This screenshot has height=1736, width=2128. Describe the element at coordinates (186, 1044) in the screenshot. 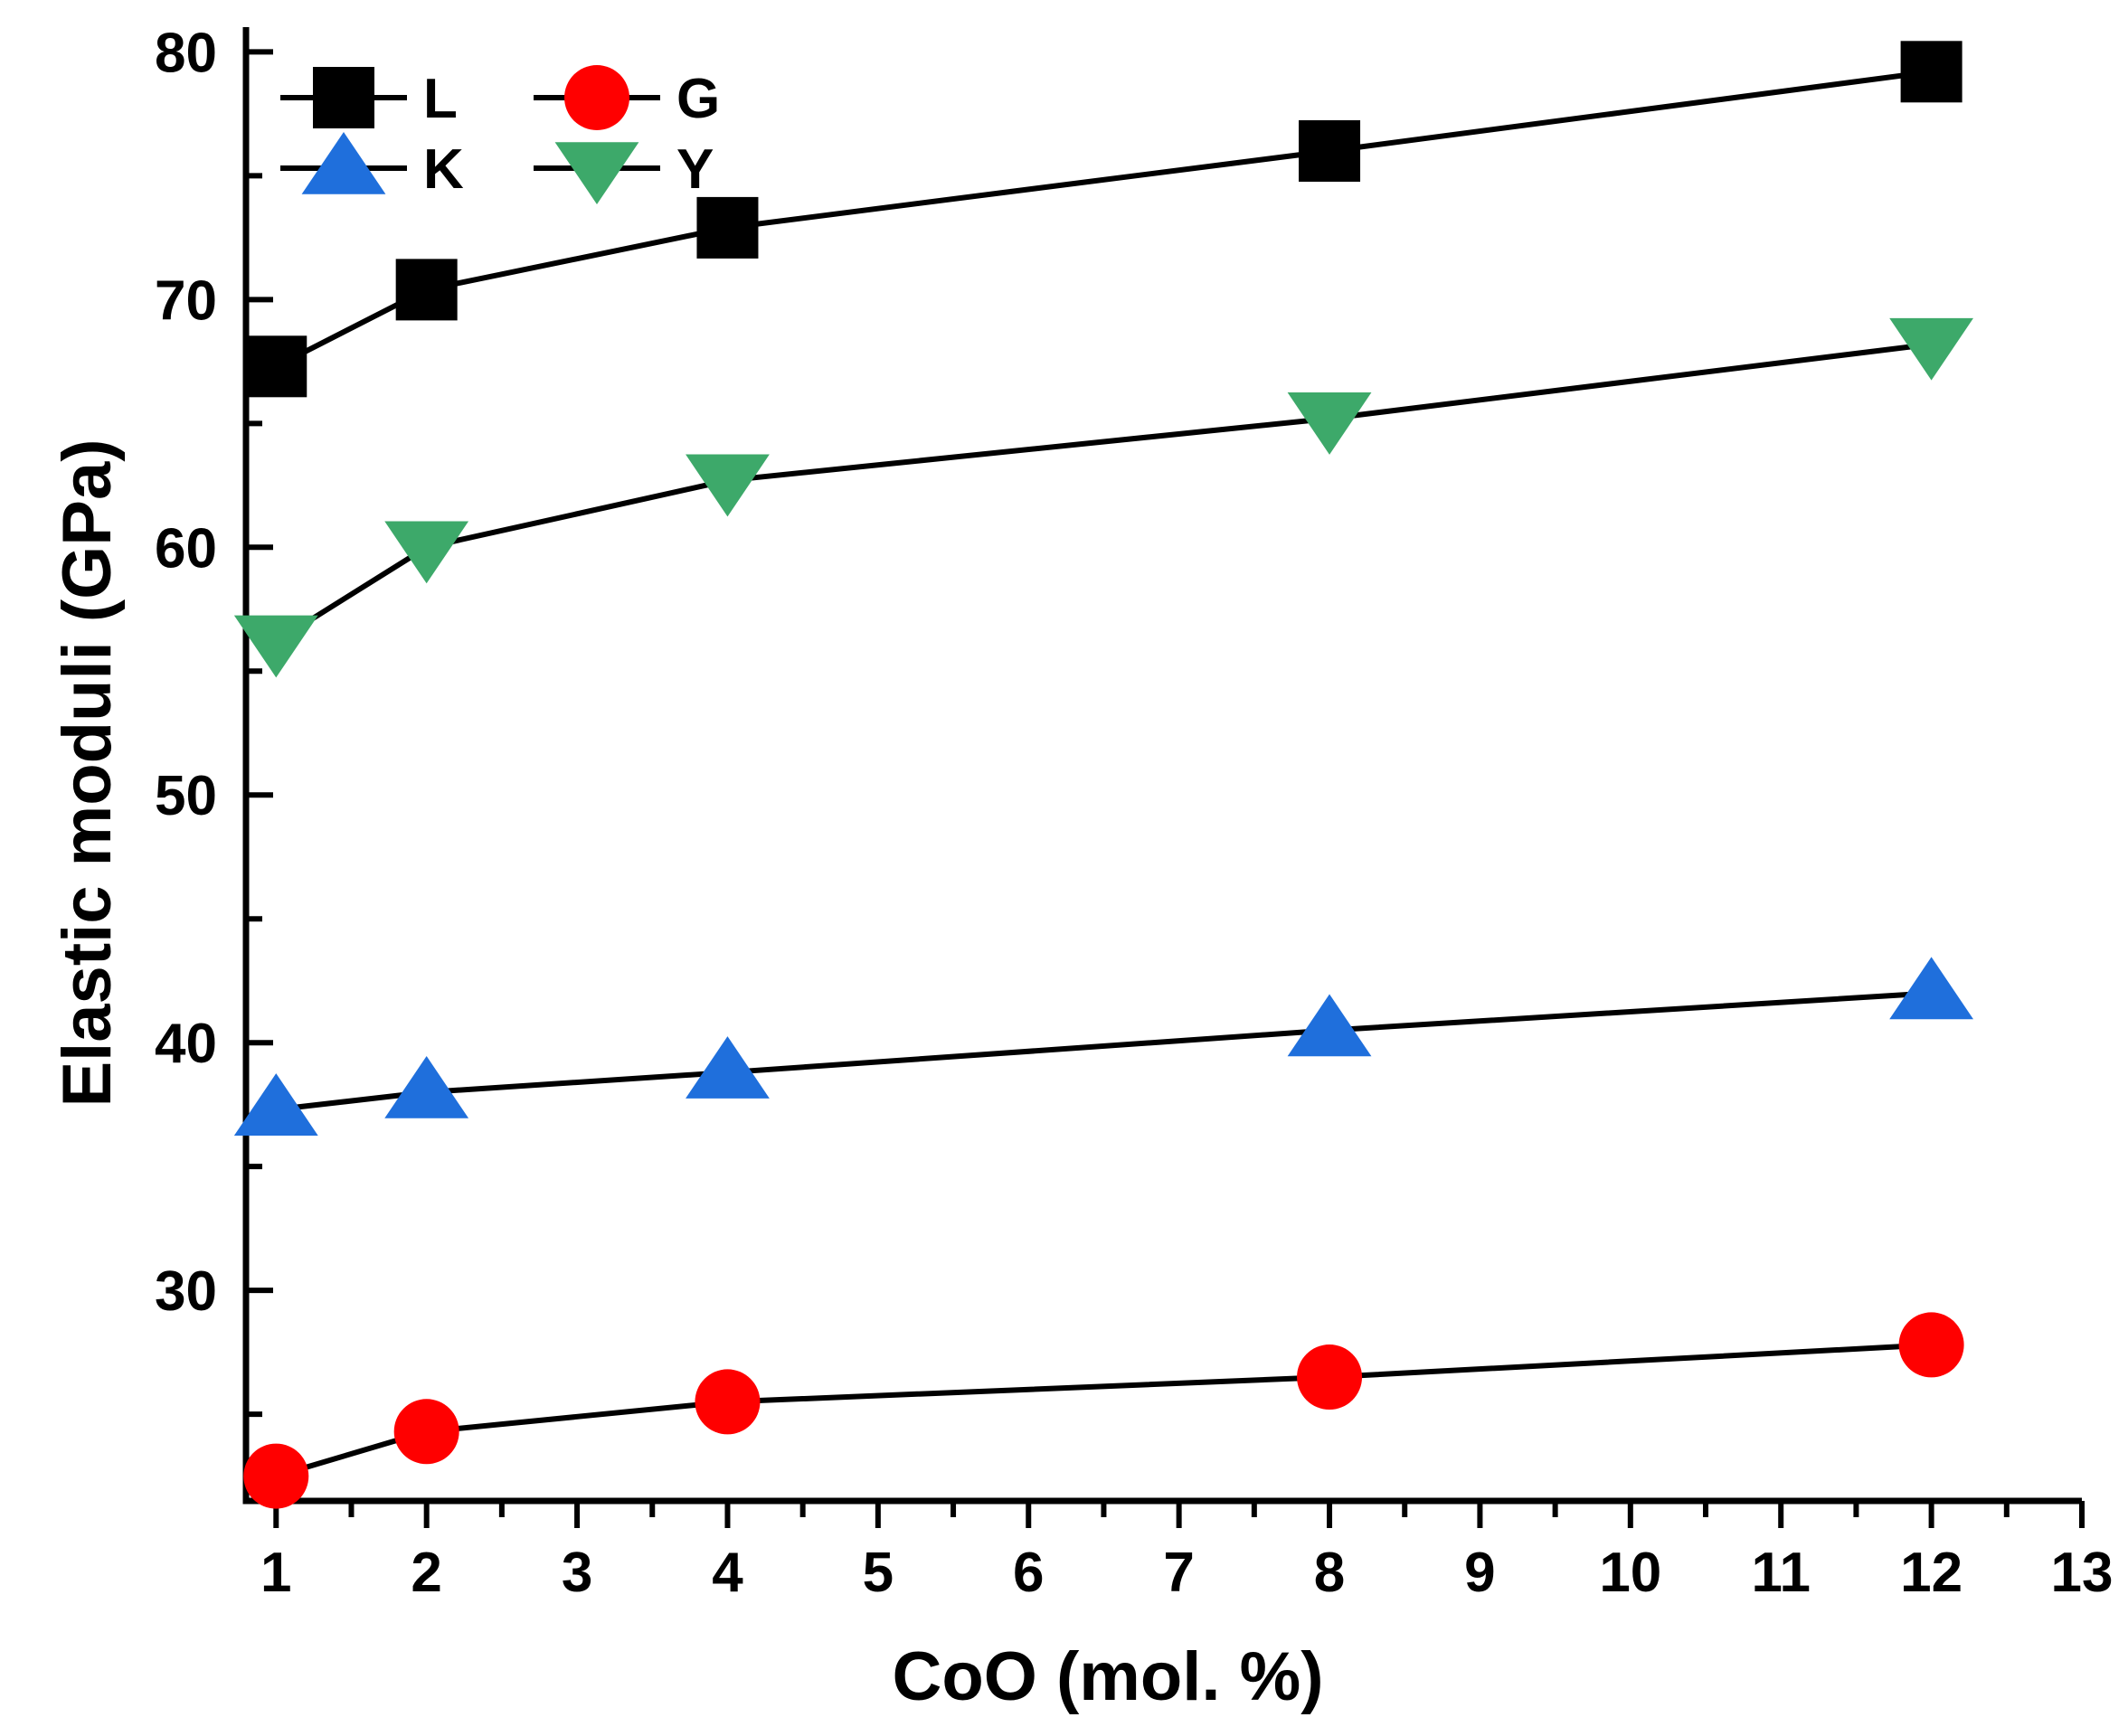

I see `y-tick-label: 40` at that location.